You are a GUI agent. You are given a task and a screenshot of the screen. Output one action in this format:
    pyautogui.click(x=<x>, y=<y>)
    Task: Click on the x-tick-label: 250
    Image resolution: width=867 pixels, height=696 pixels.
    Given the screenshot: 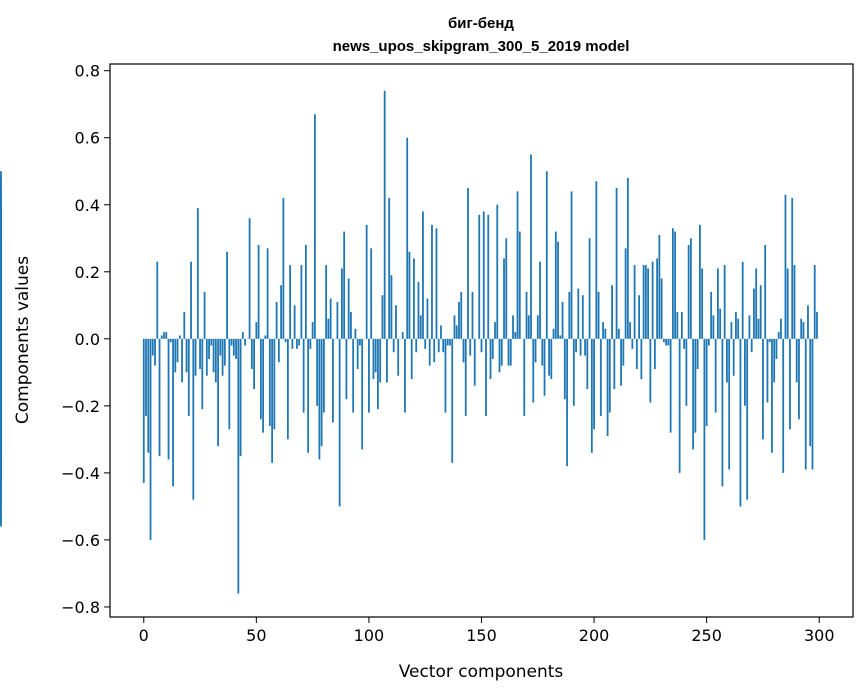 What is the action you would take?
    pyautogui.click(x=706, y=635)
    